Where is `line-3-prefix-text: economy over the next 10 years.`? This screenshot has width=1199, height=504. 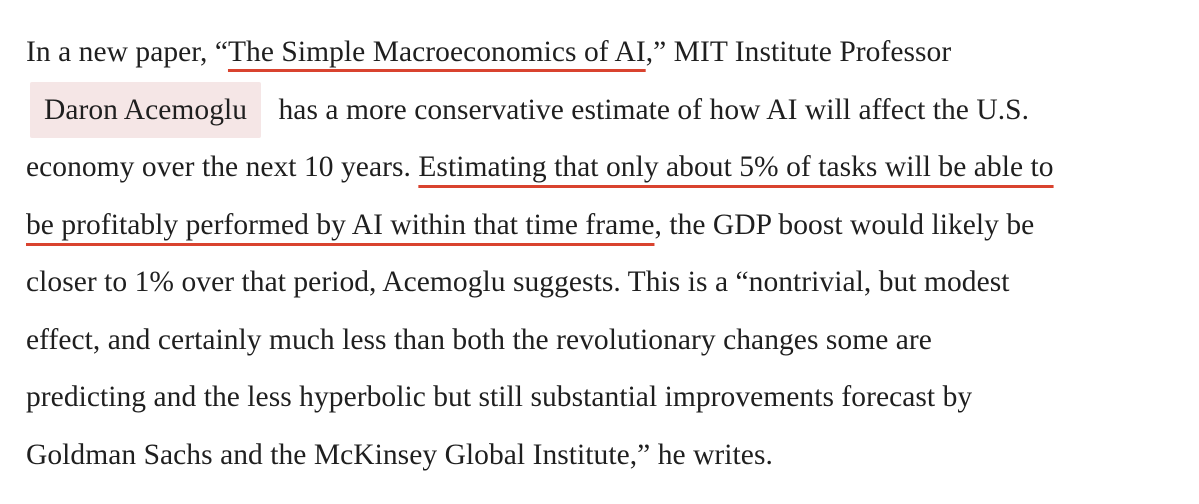
line-3-prefix-text: economy over the next 10 years. is located at coordinates (222, 167).